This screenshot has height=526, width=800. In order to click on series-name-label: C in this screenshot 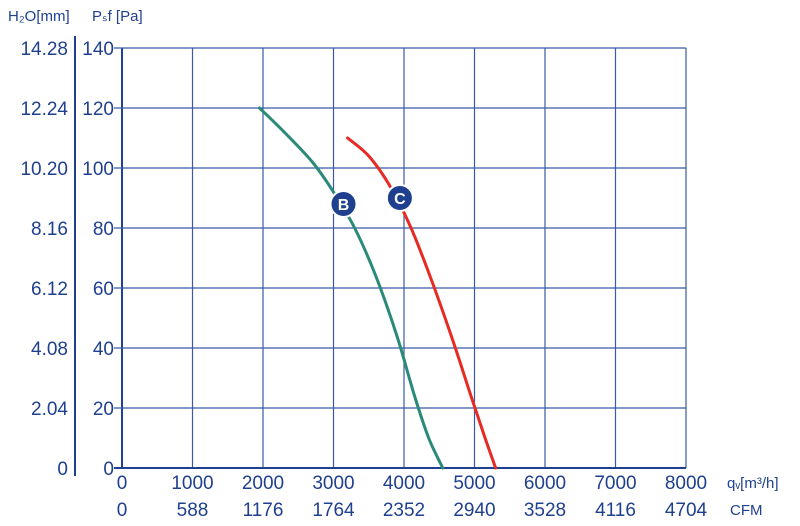, I will do `click(400, 199)`.